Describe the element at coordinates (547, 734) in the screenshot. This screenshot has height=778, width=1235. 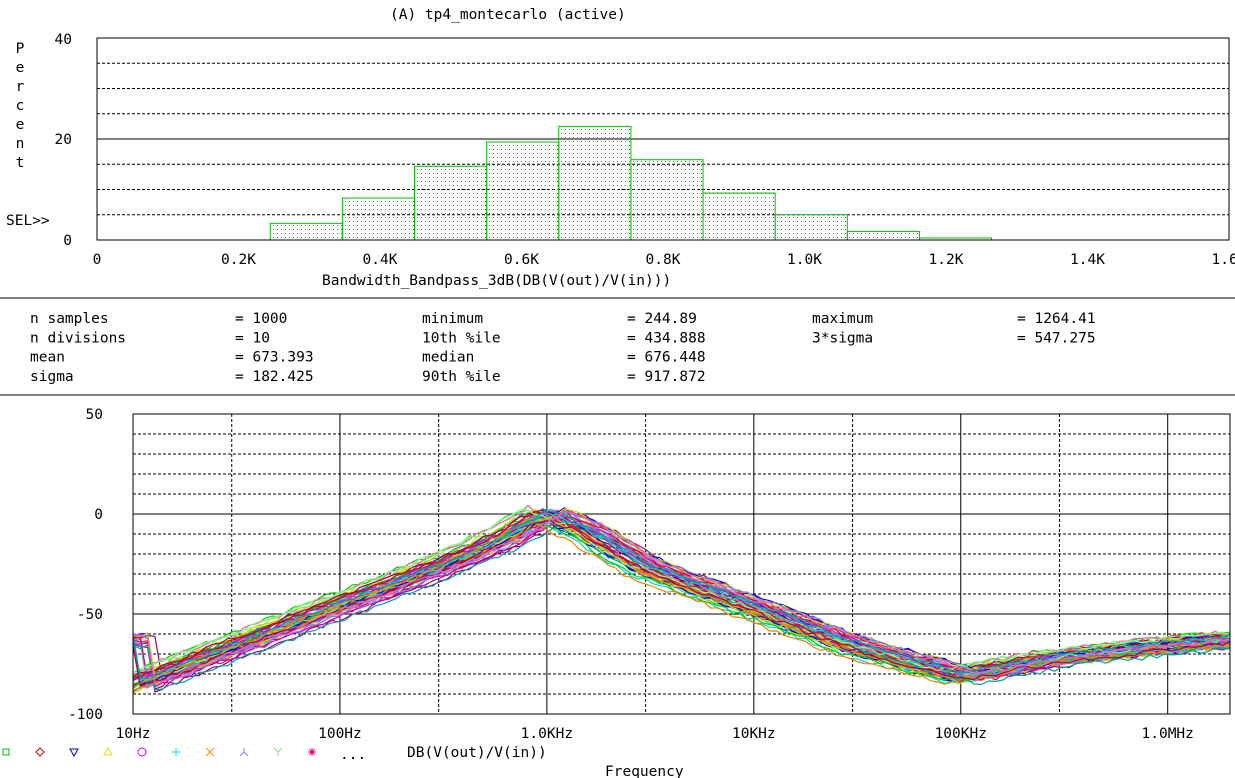
I see `ac-x-tick: 1.0KHz` at that location.